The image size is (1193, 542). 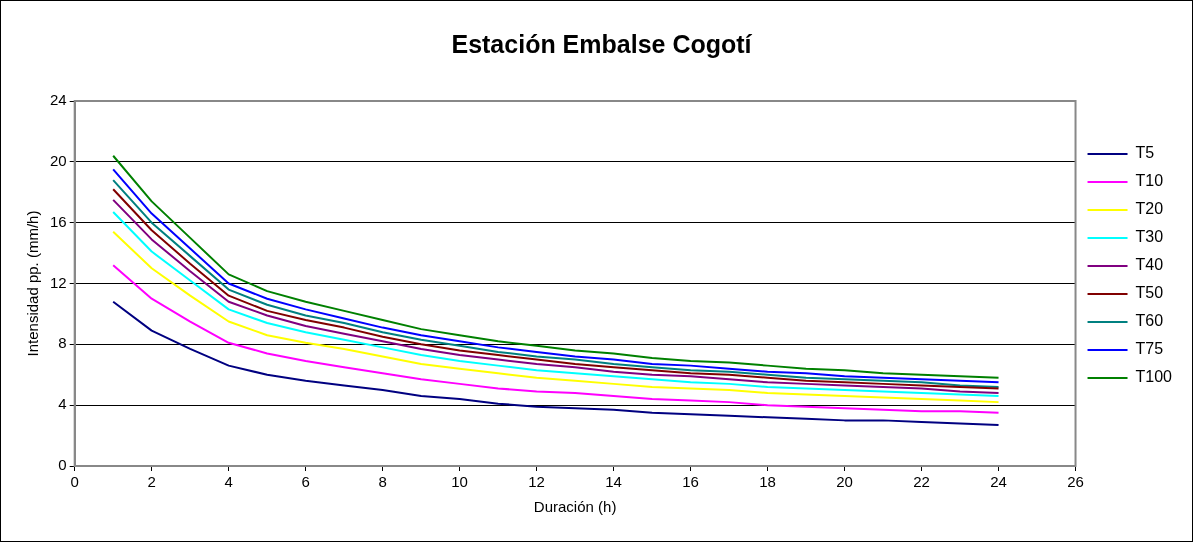 What do you see at coordinates (58, 221) in the screenshot?
I see `y-tick-label: 16` at bounding box center [58, 221].